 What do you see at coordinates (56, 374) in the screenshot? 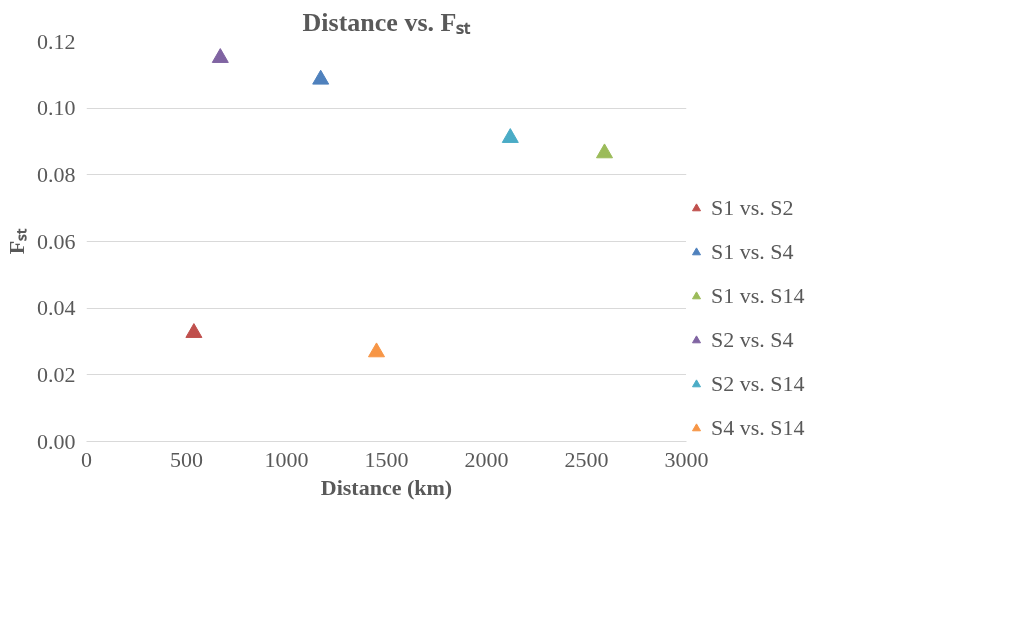
I see `y-tick-label: 0.02` at bounding box center [56, 374].